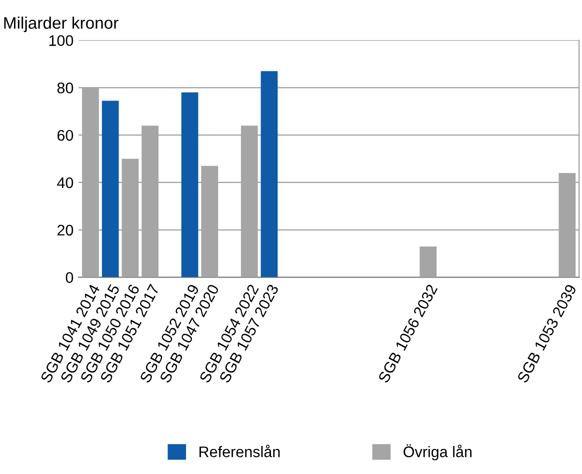 This screenshot has height=474, width=582. What do you see at coordinates (65, 88) in the screenshot?
I see `y-tick-label: 80` at bounding box center [65, 88].